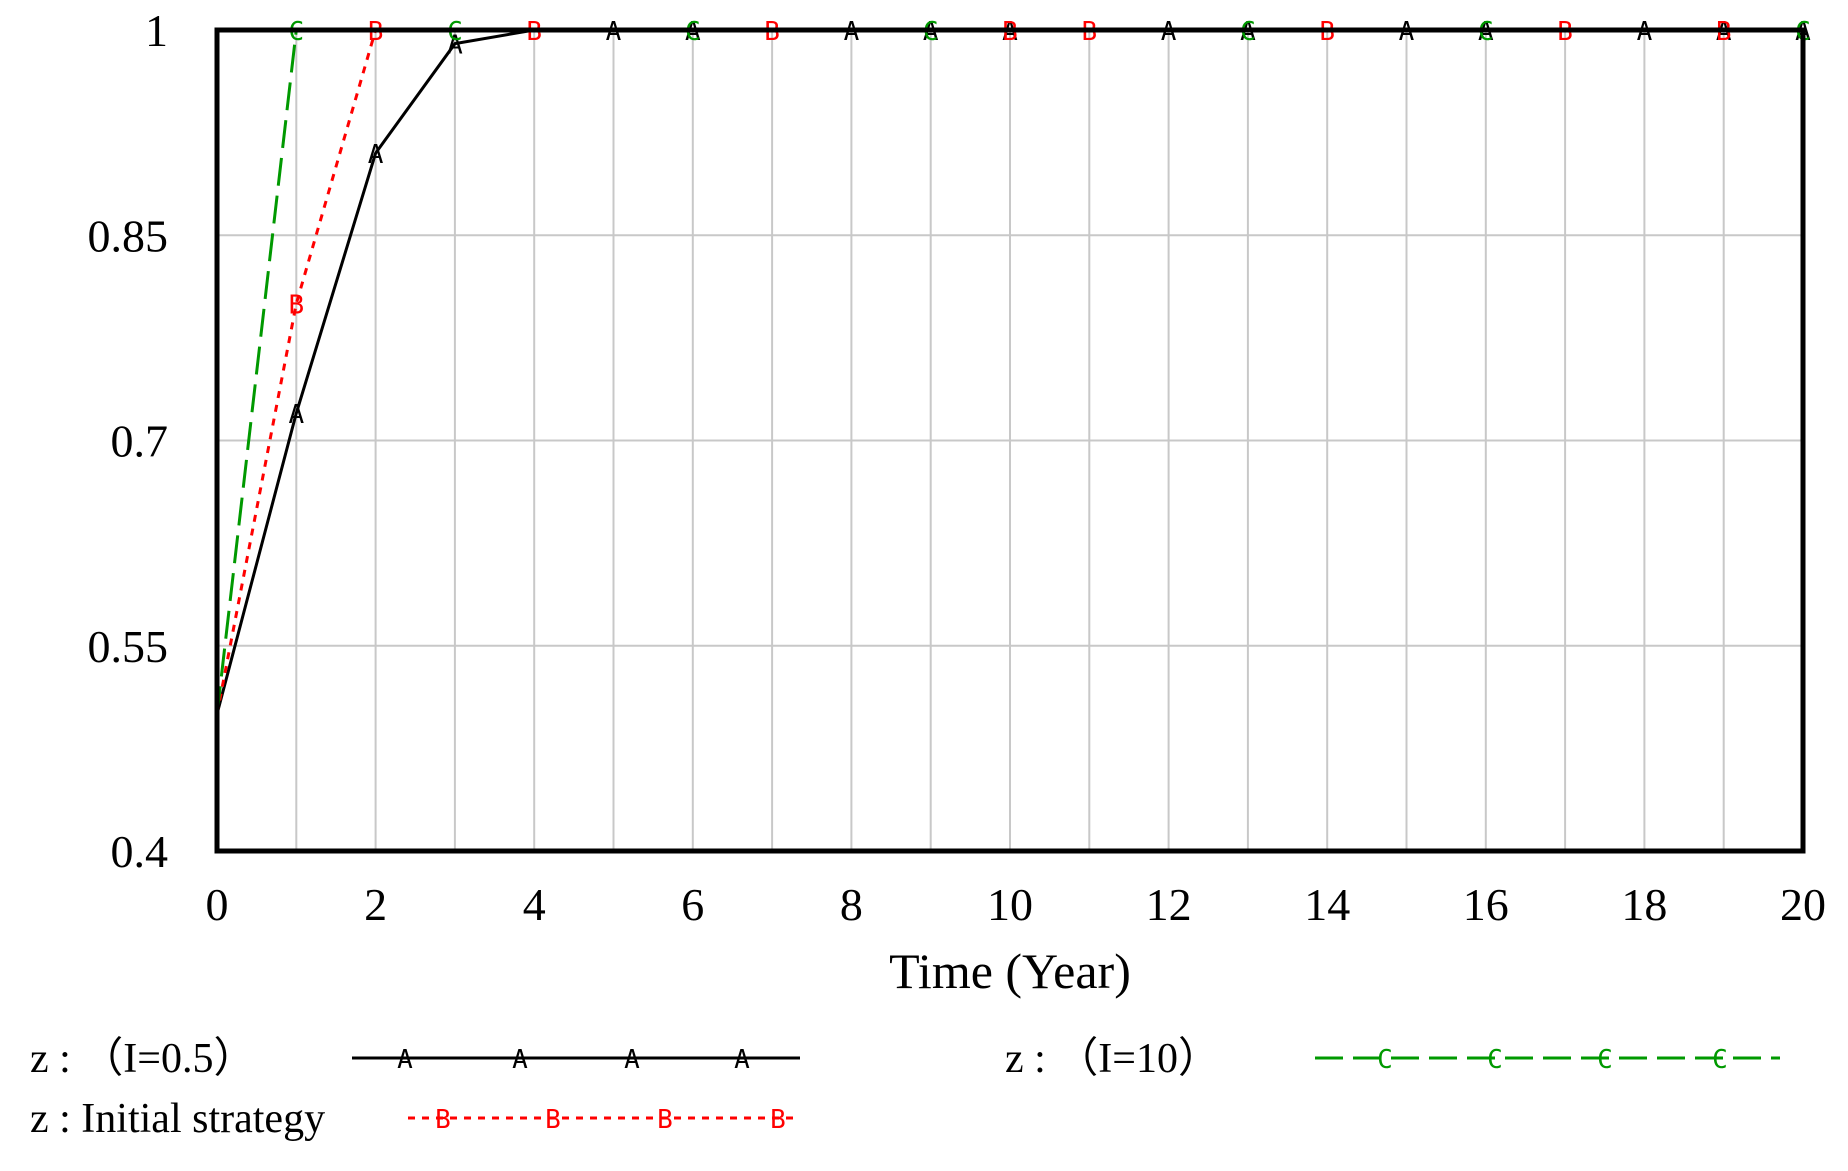  I want to click on legend-label: z : （I=10）, so click(1112, 1059).